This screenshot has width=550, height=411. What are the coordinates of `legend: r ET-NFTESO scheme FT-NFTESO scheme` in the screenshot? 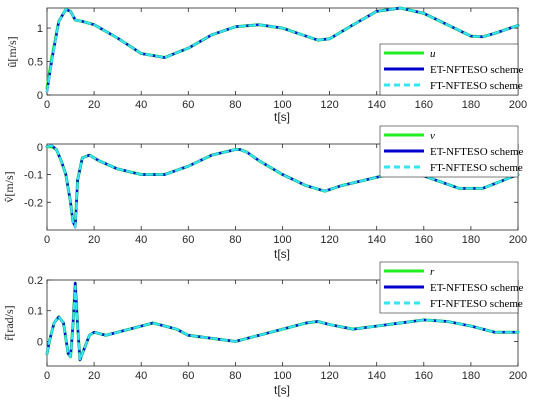 It's located at (451, 287).